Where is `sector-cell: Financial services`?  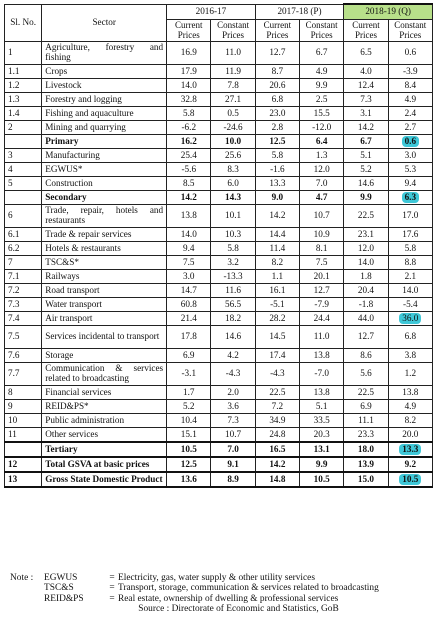
sector-cell: Financial services is located at coordinates (104, 392).